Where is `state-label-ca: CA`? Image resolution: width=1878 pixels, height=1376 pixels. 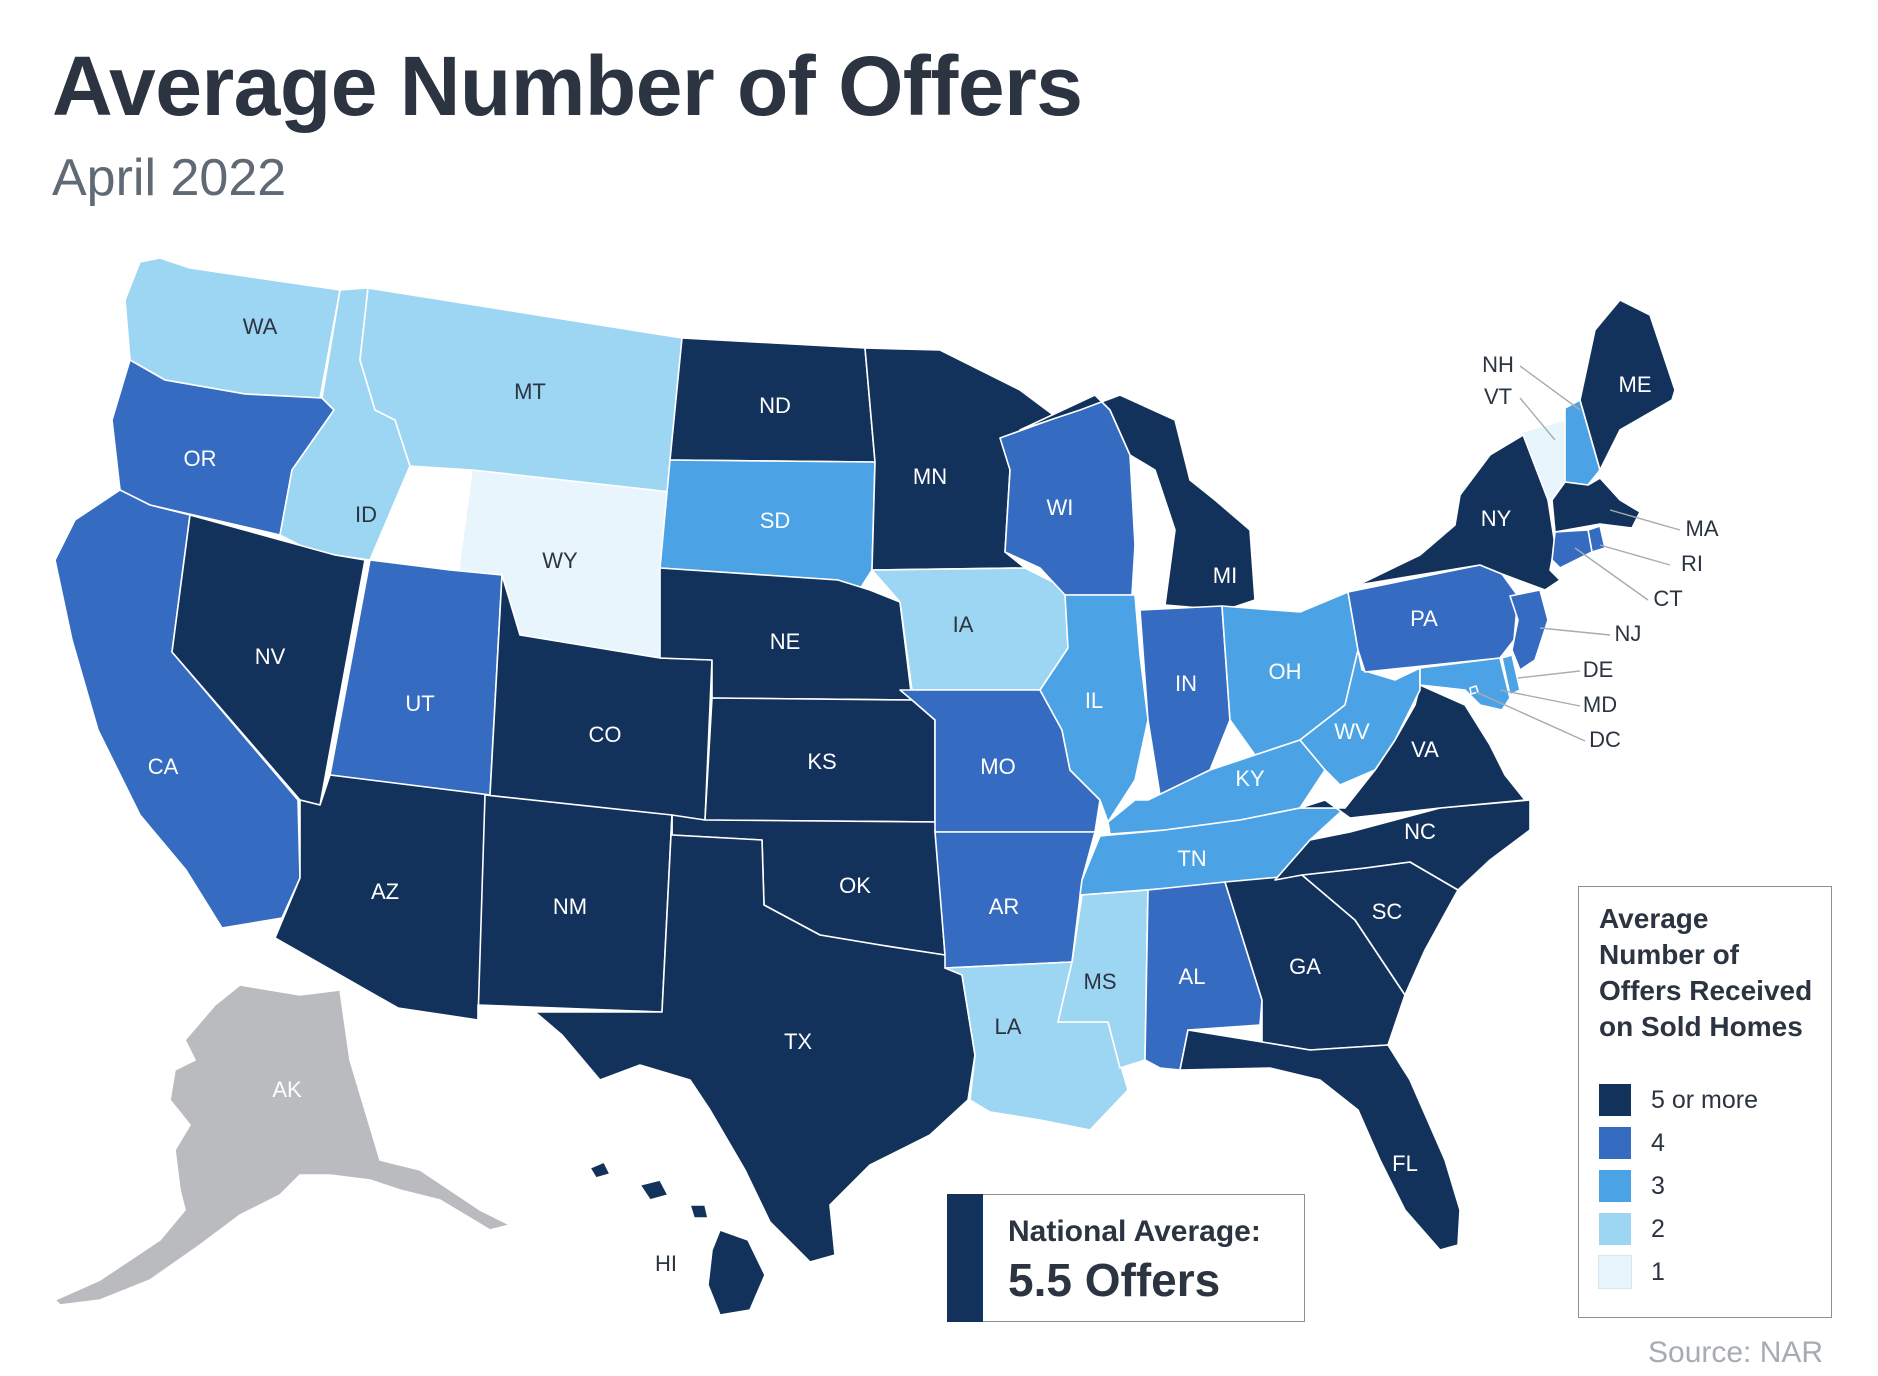
state-label-ca: CA is located at coordinates (163, 766).